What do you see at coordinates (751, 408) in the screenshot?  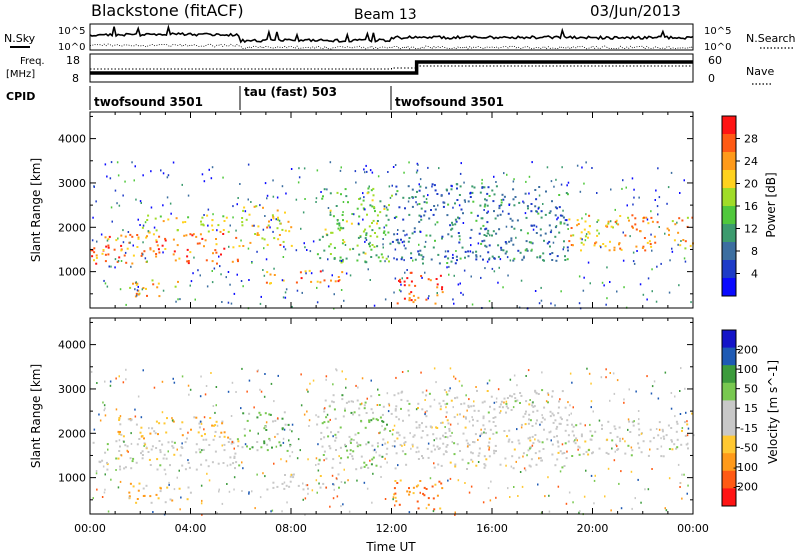 I see `colorbar-tick-label: 15` at bounding box center [751, 408].